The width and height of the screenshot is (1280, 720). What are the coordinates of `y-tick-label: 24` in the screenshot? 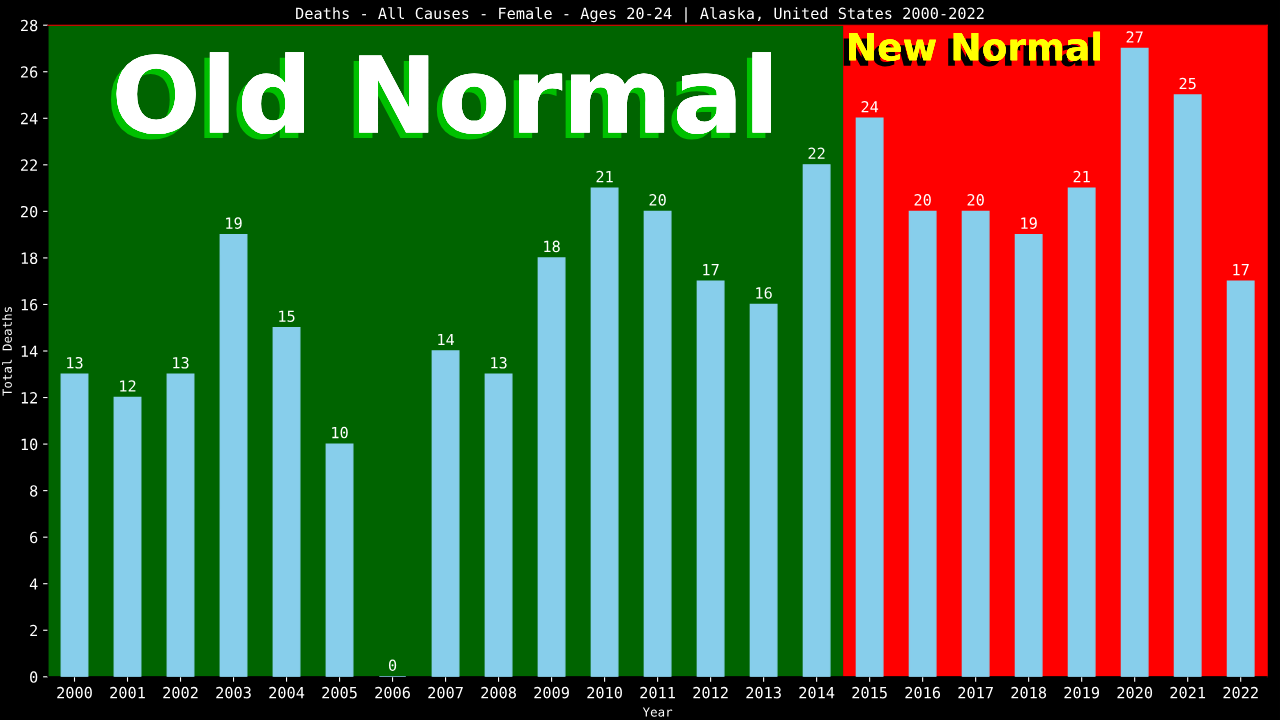 It's located at (29, 118).